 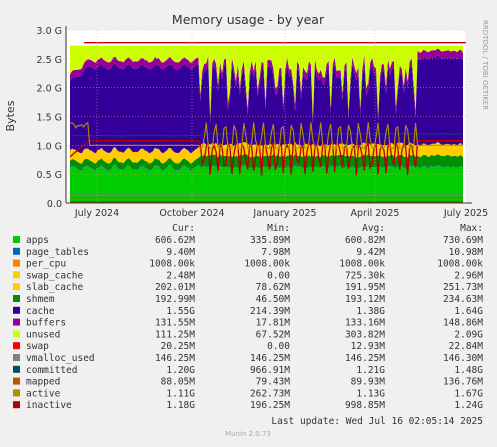 What do you see at coordinates (365, 405) in the screenshot?
I see `legend-value-avg: 998.85M` at bounding box center [365, 405].